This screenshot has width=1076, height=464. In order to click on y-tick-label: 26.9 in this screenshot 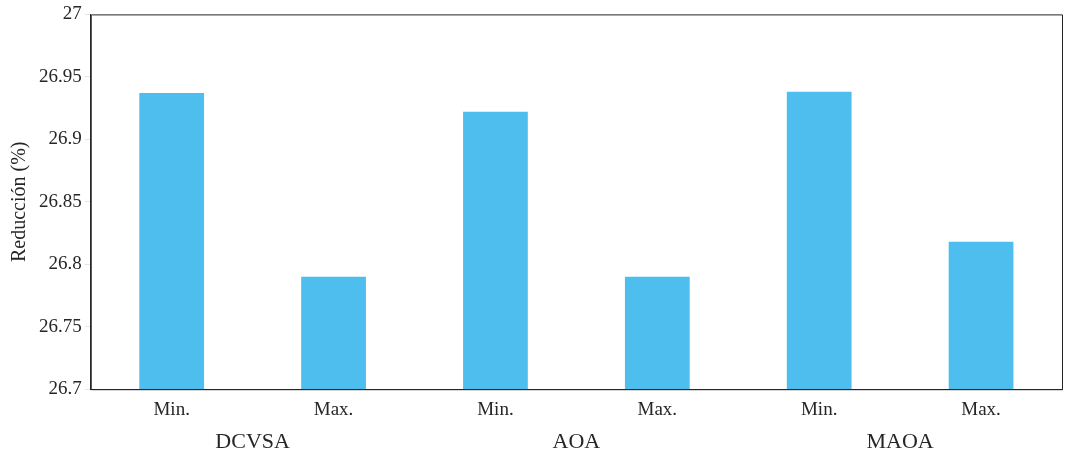, I will do `click(65, 138)`.